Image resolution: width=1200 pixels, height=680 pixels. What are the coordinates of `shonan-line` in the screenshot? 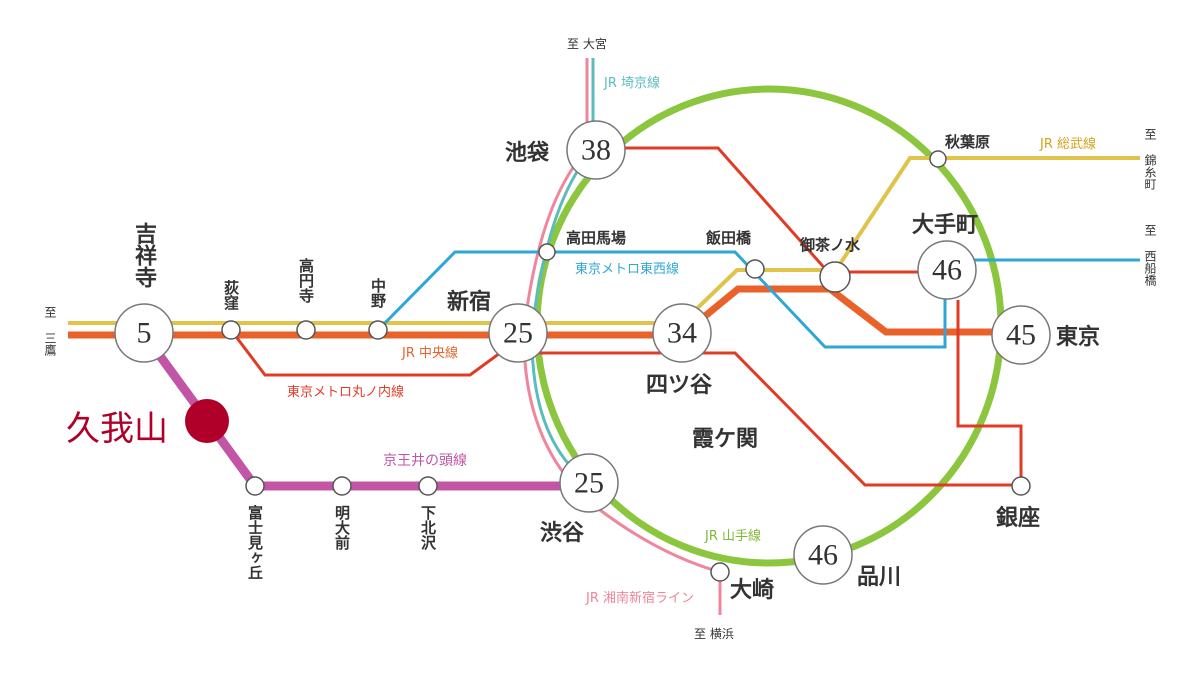 It's located at (622, 336).